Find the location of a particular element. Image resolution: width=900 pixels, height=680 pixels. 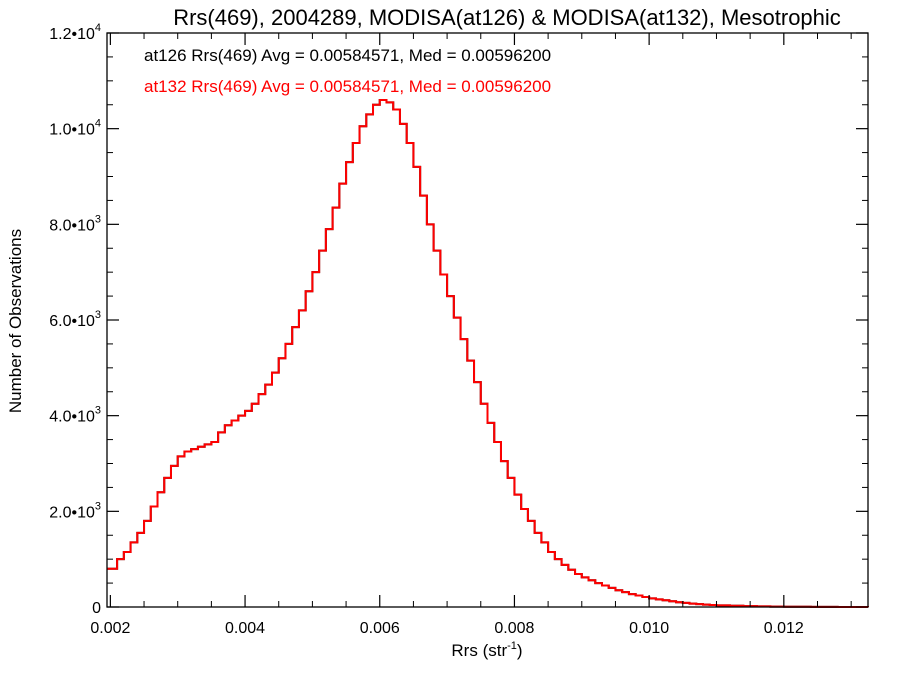

y-axis-label: Number of Observations is located at coordinates (15, 321).